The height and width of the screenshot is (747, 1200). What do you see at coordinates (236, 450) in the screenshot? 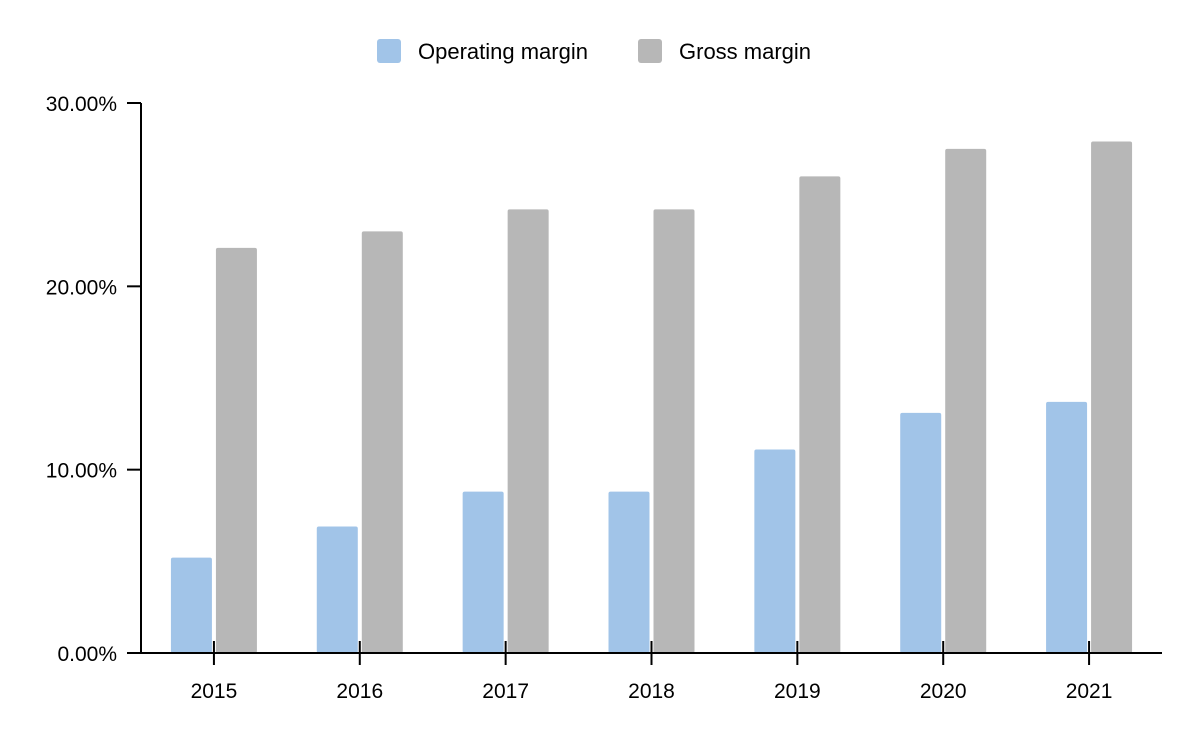
I see `bar-gross-margin-2015` at bounding box center [236, 450].